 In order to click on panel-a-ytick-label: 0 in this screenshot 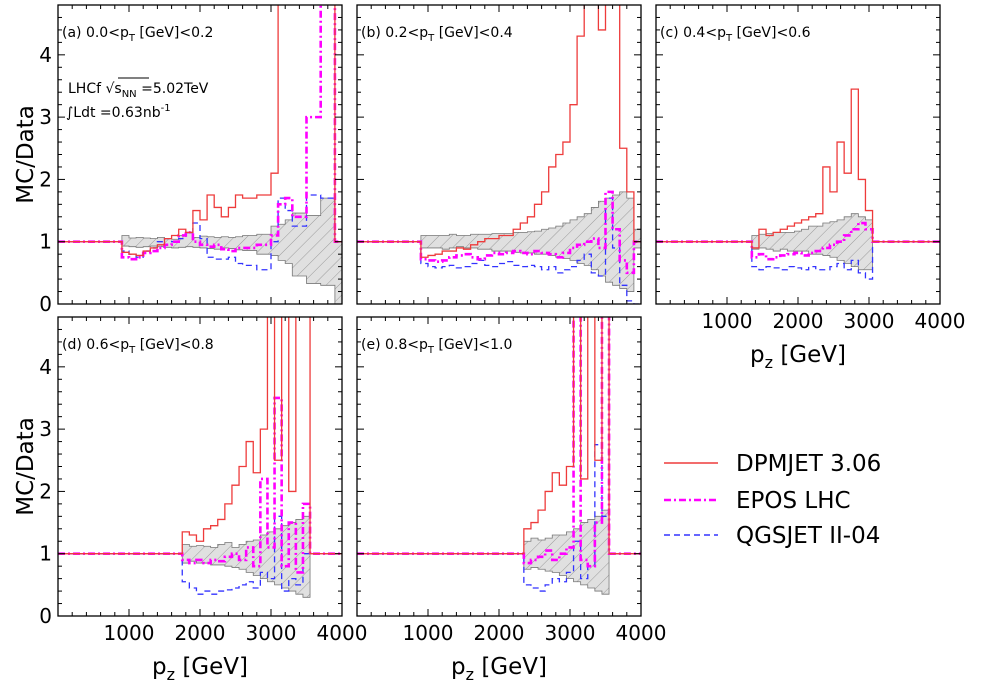, I will do `click(45, 304)`.